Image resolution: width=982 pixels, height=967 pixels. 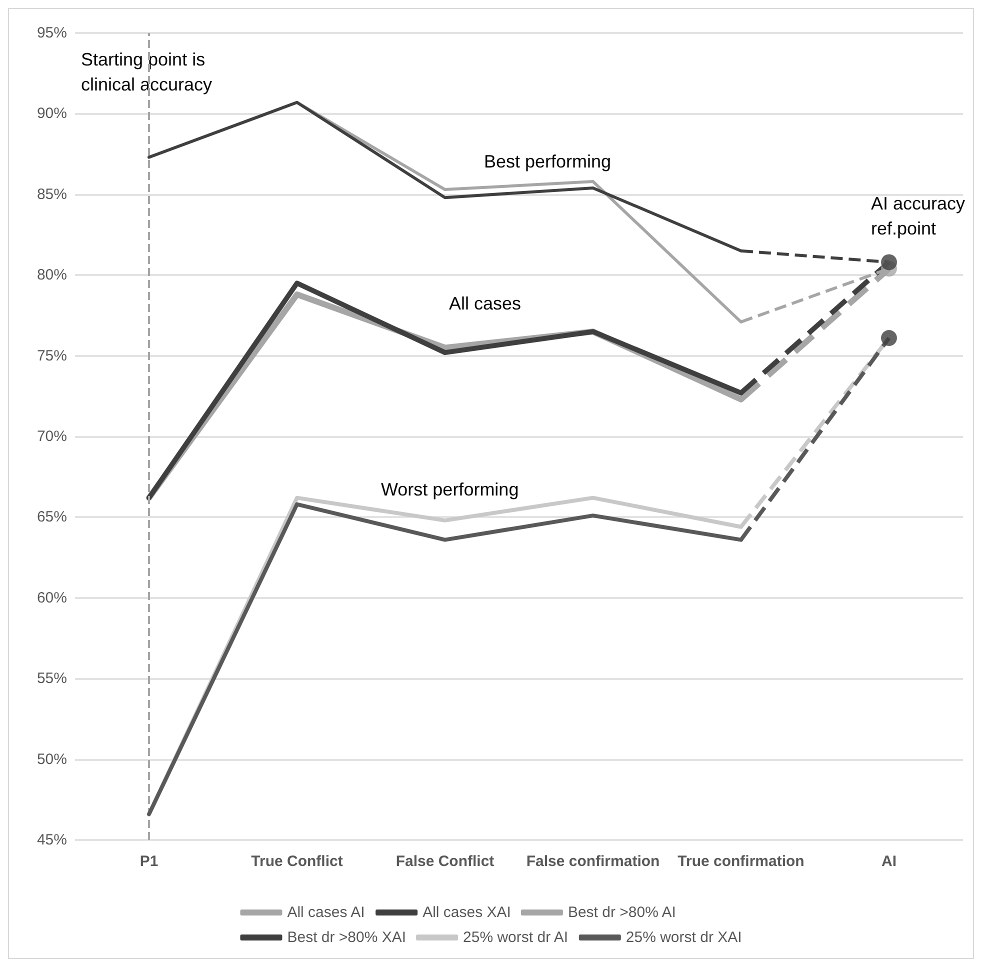 What do you see at coordinates (149, 861) in the screenshot?
I see `x-tick-label: P1` at bounding box center [149, 861].